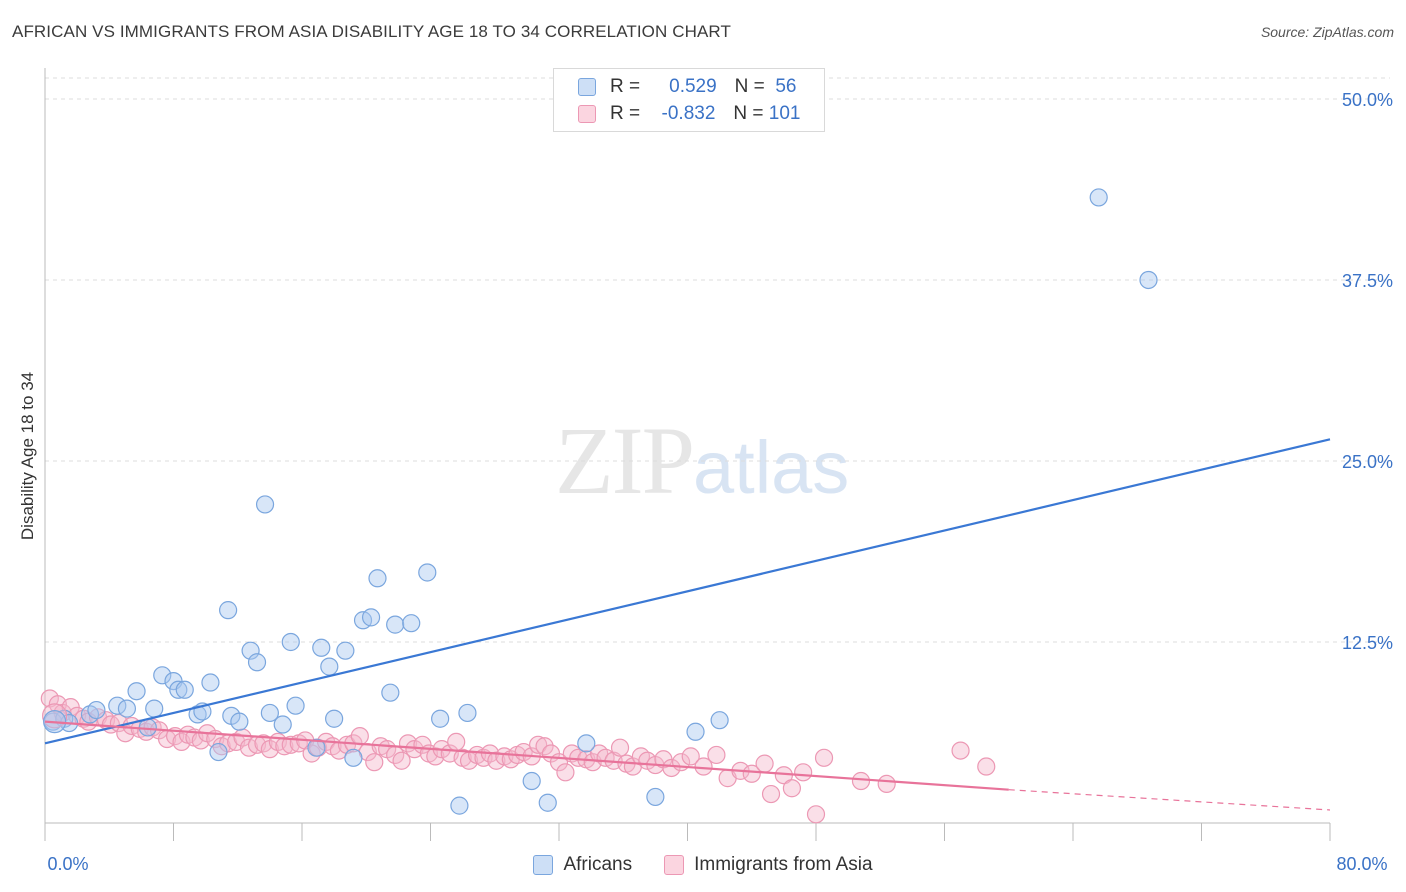 Image resolution: width=1406 pixels, height=892 pixels. Describe the element at coordinates (1327, 32) in the screenshot. I see `source-label: Source: ZipAtlas.com` at that location.